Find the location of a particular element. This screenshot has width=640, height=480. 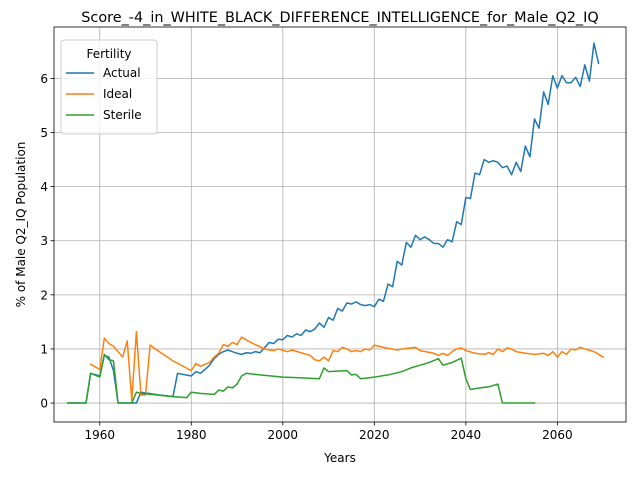

x-tick-label: 2040 is located at coordinates (466, 435).